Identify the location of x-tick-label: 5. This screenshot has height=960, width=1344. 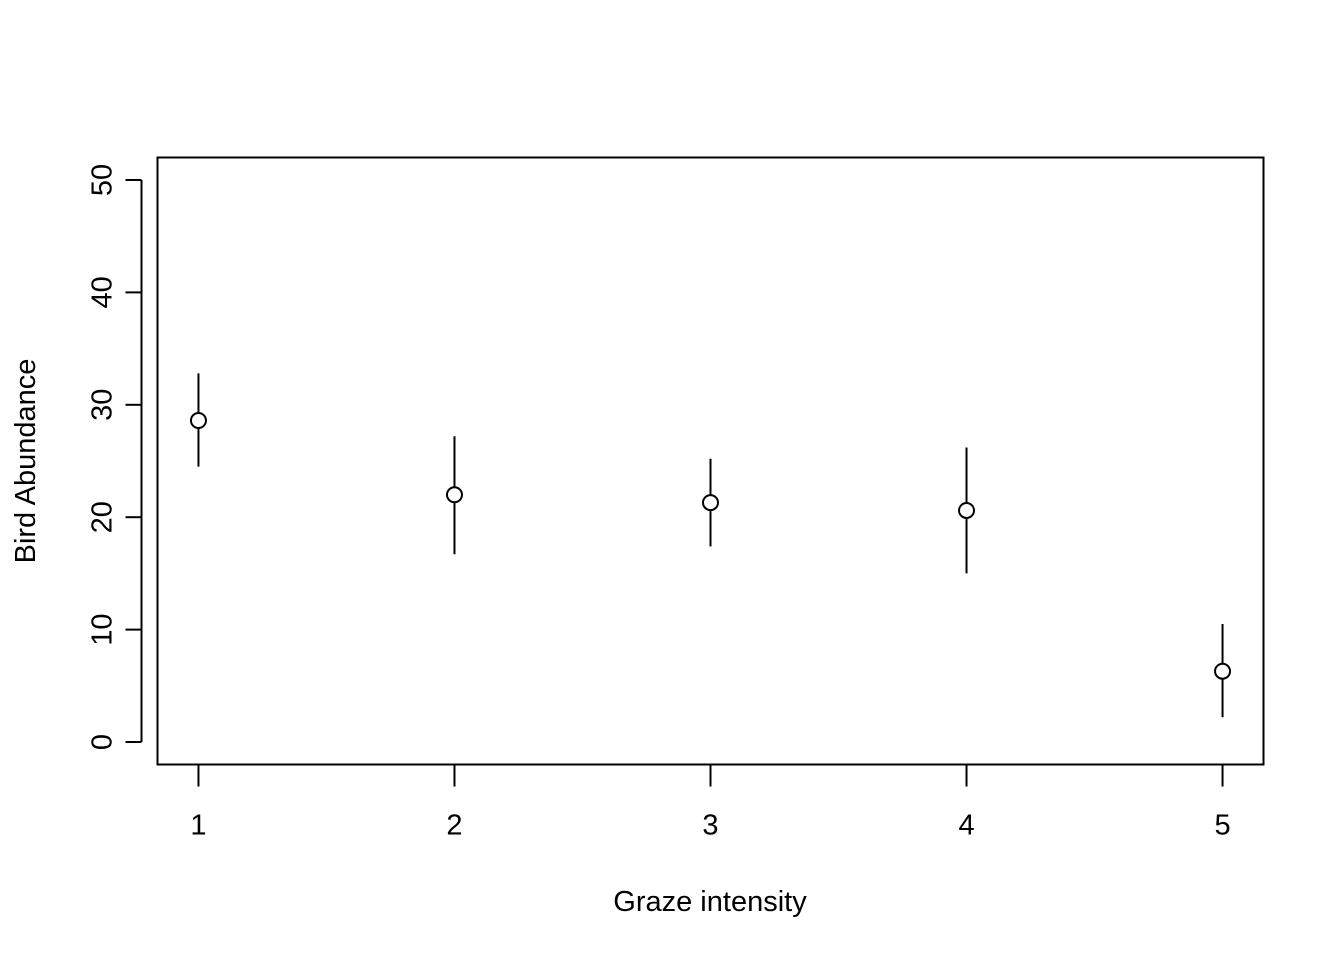
(1222, 826).